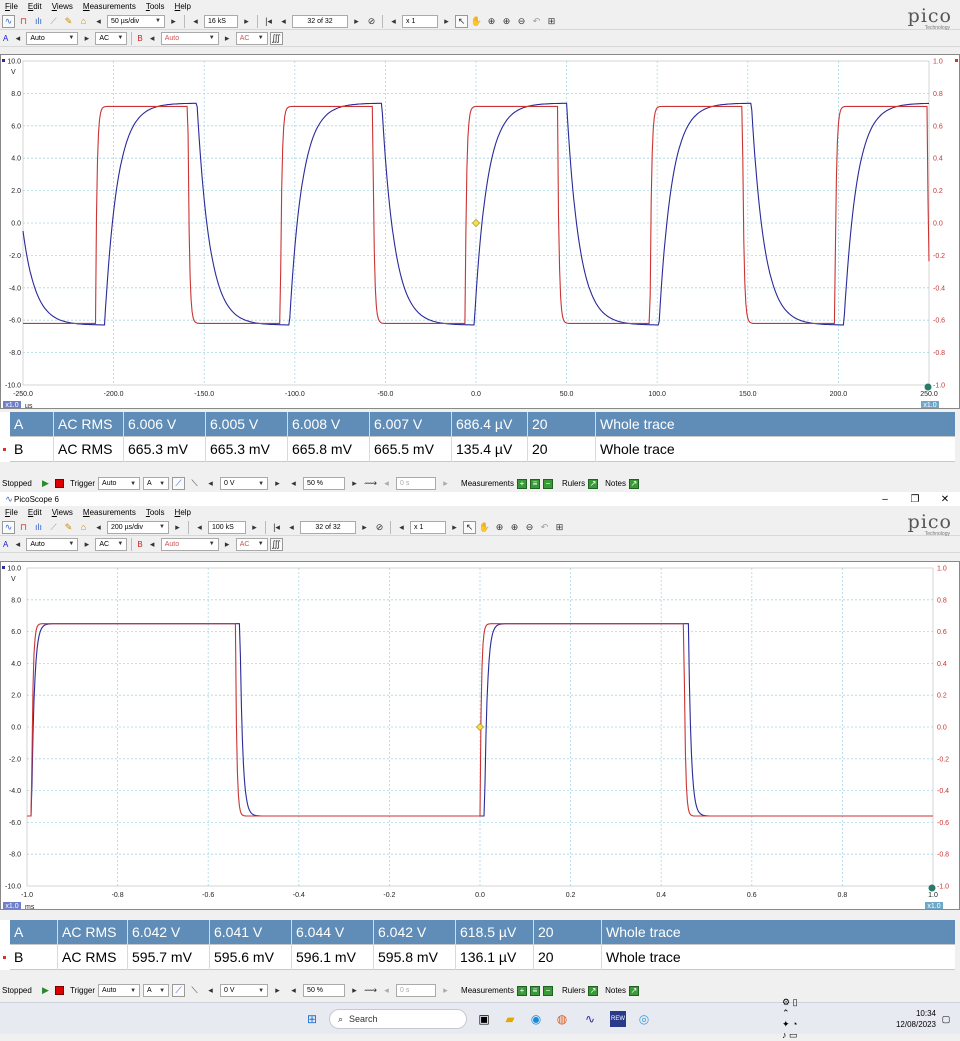 The image size is (960, 1041). Describe the element at coordinates (484, 1019) in the screenshot. I see `task-view-icon: ▣` at that location.